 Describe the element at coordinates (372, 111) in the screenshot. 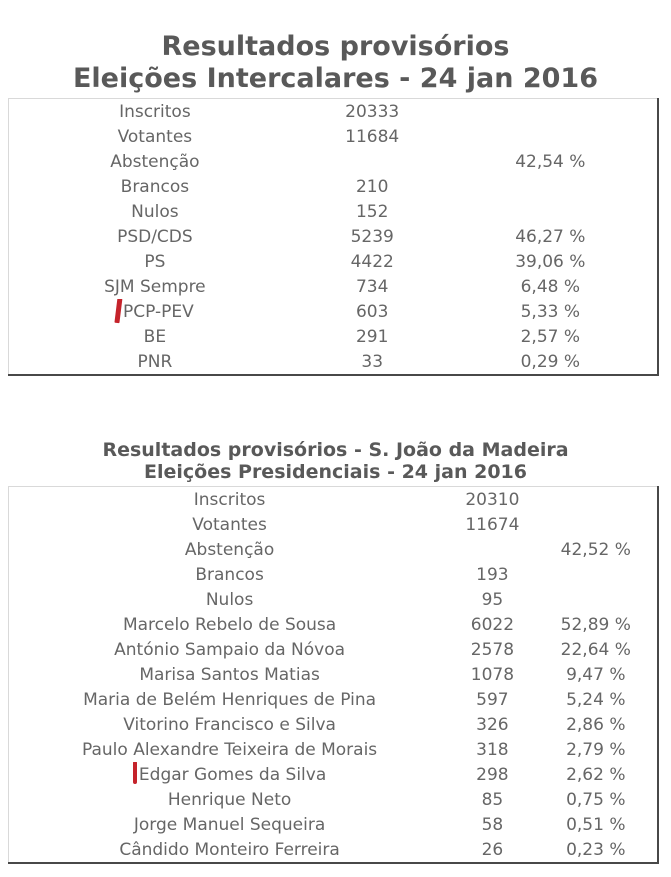

I see `row-value: 20333` at that location.